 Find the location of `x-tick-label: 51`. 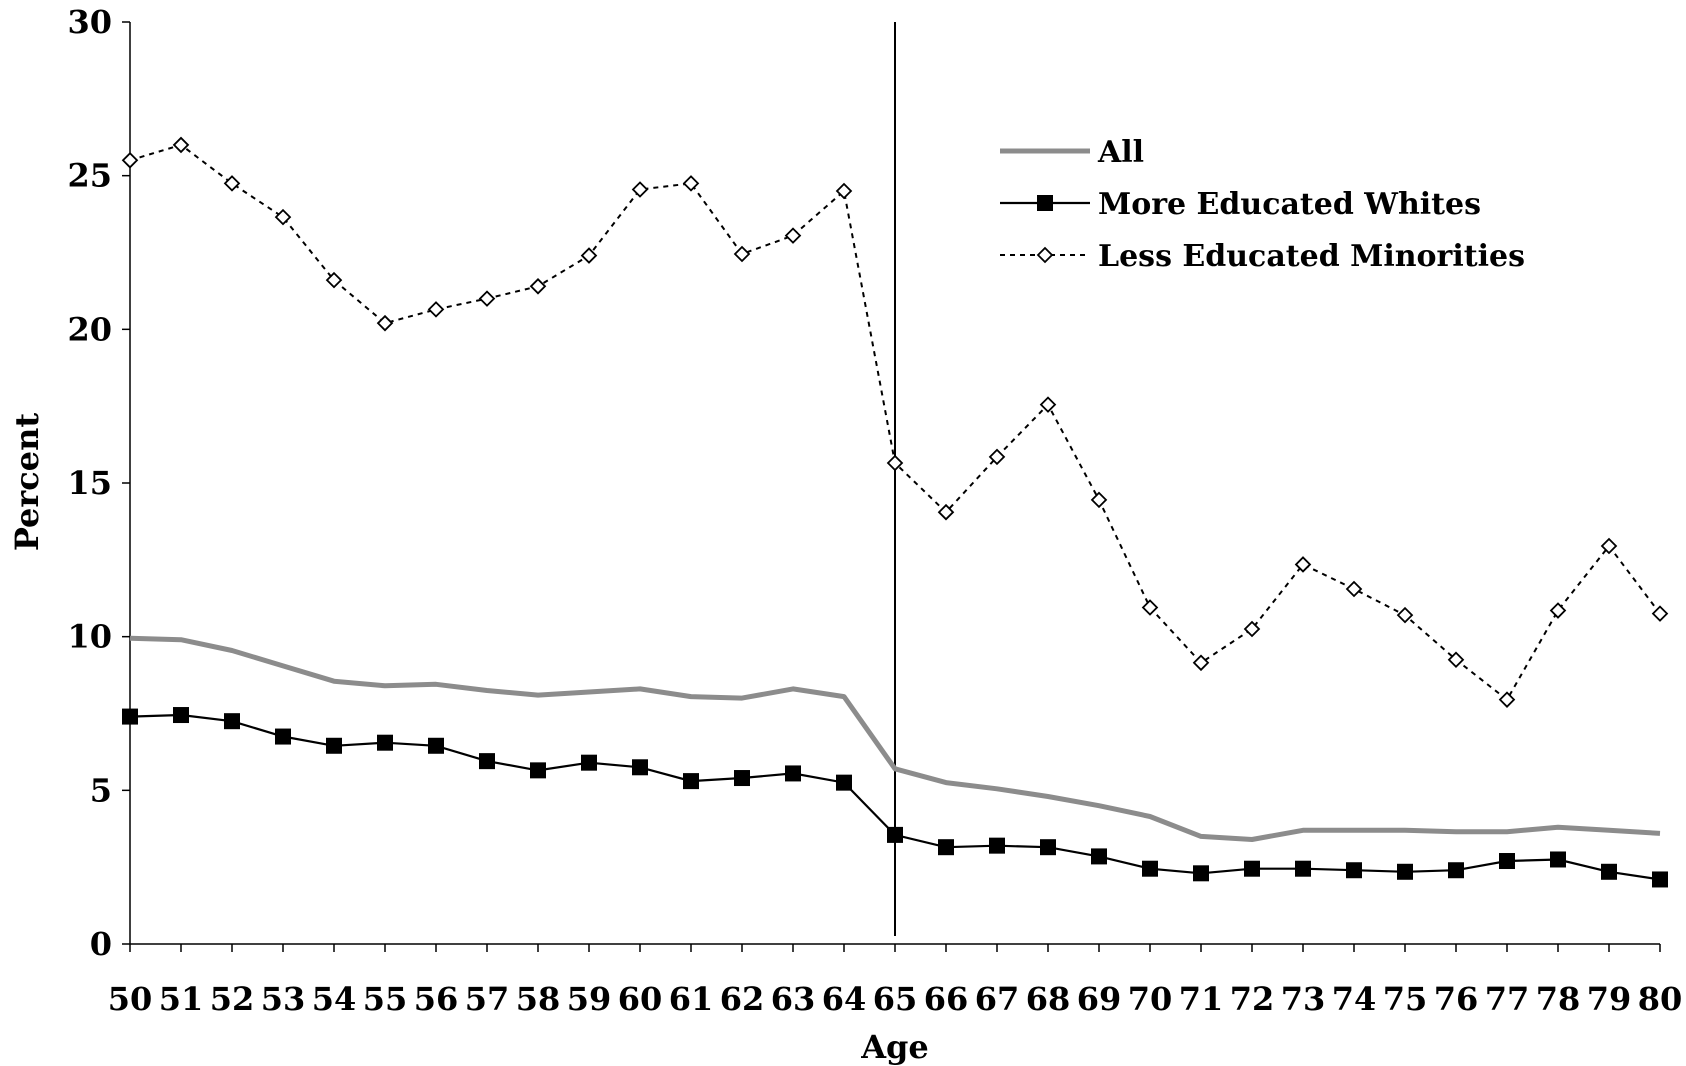

x-tick-label: 51 is located at coordinates (181, 999).